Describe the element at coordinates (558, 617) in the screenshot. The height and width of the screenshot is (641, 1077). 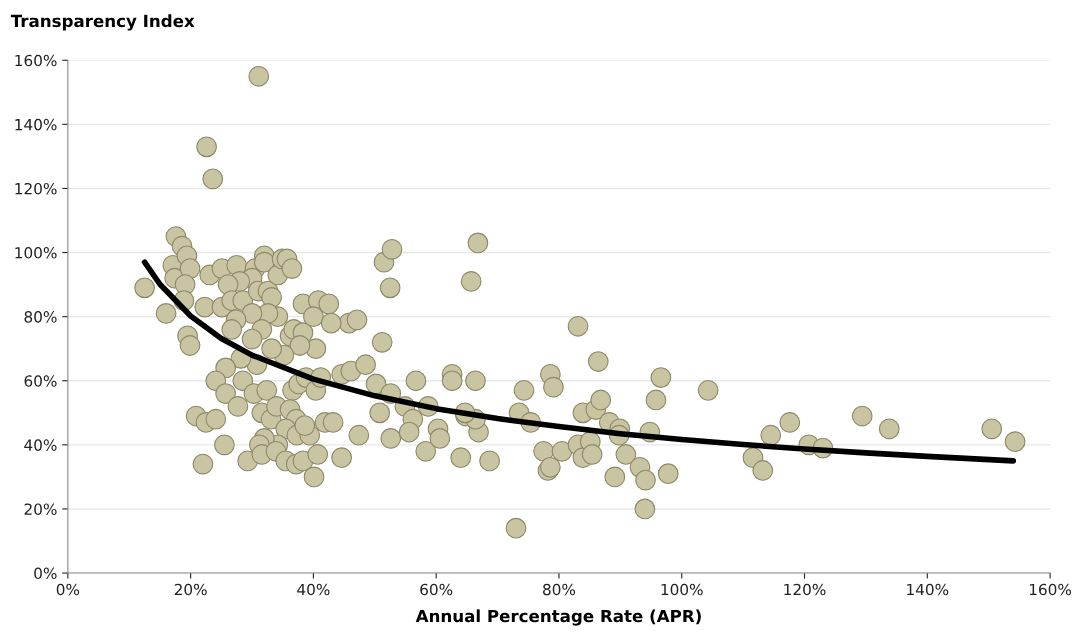
I see `x-axis-title: Annual Percentage Rate (APR)` at that location.